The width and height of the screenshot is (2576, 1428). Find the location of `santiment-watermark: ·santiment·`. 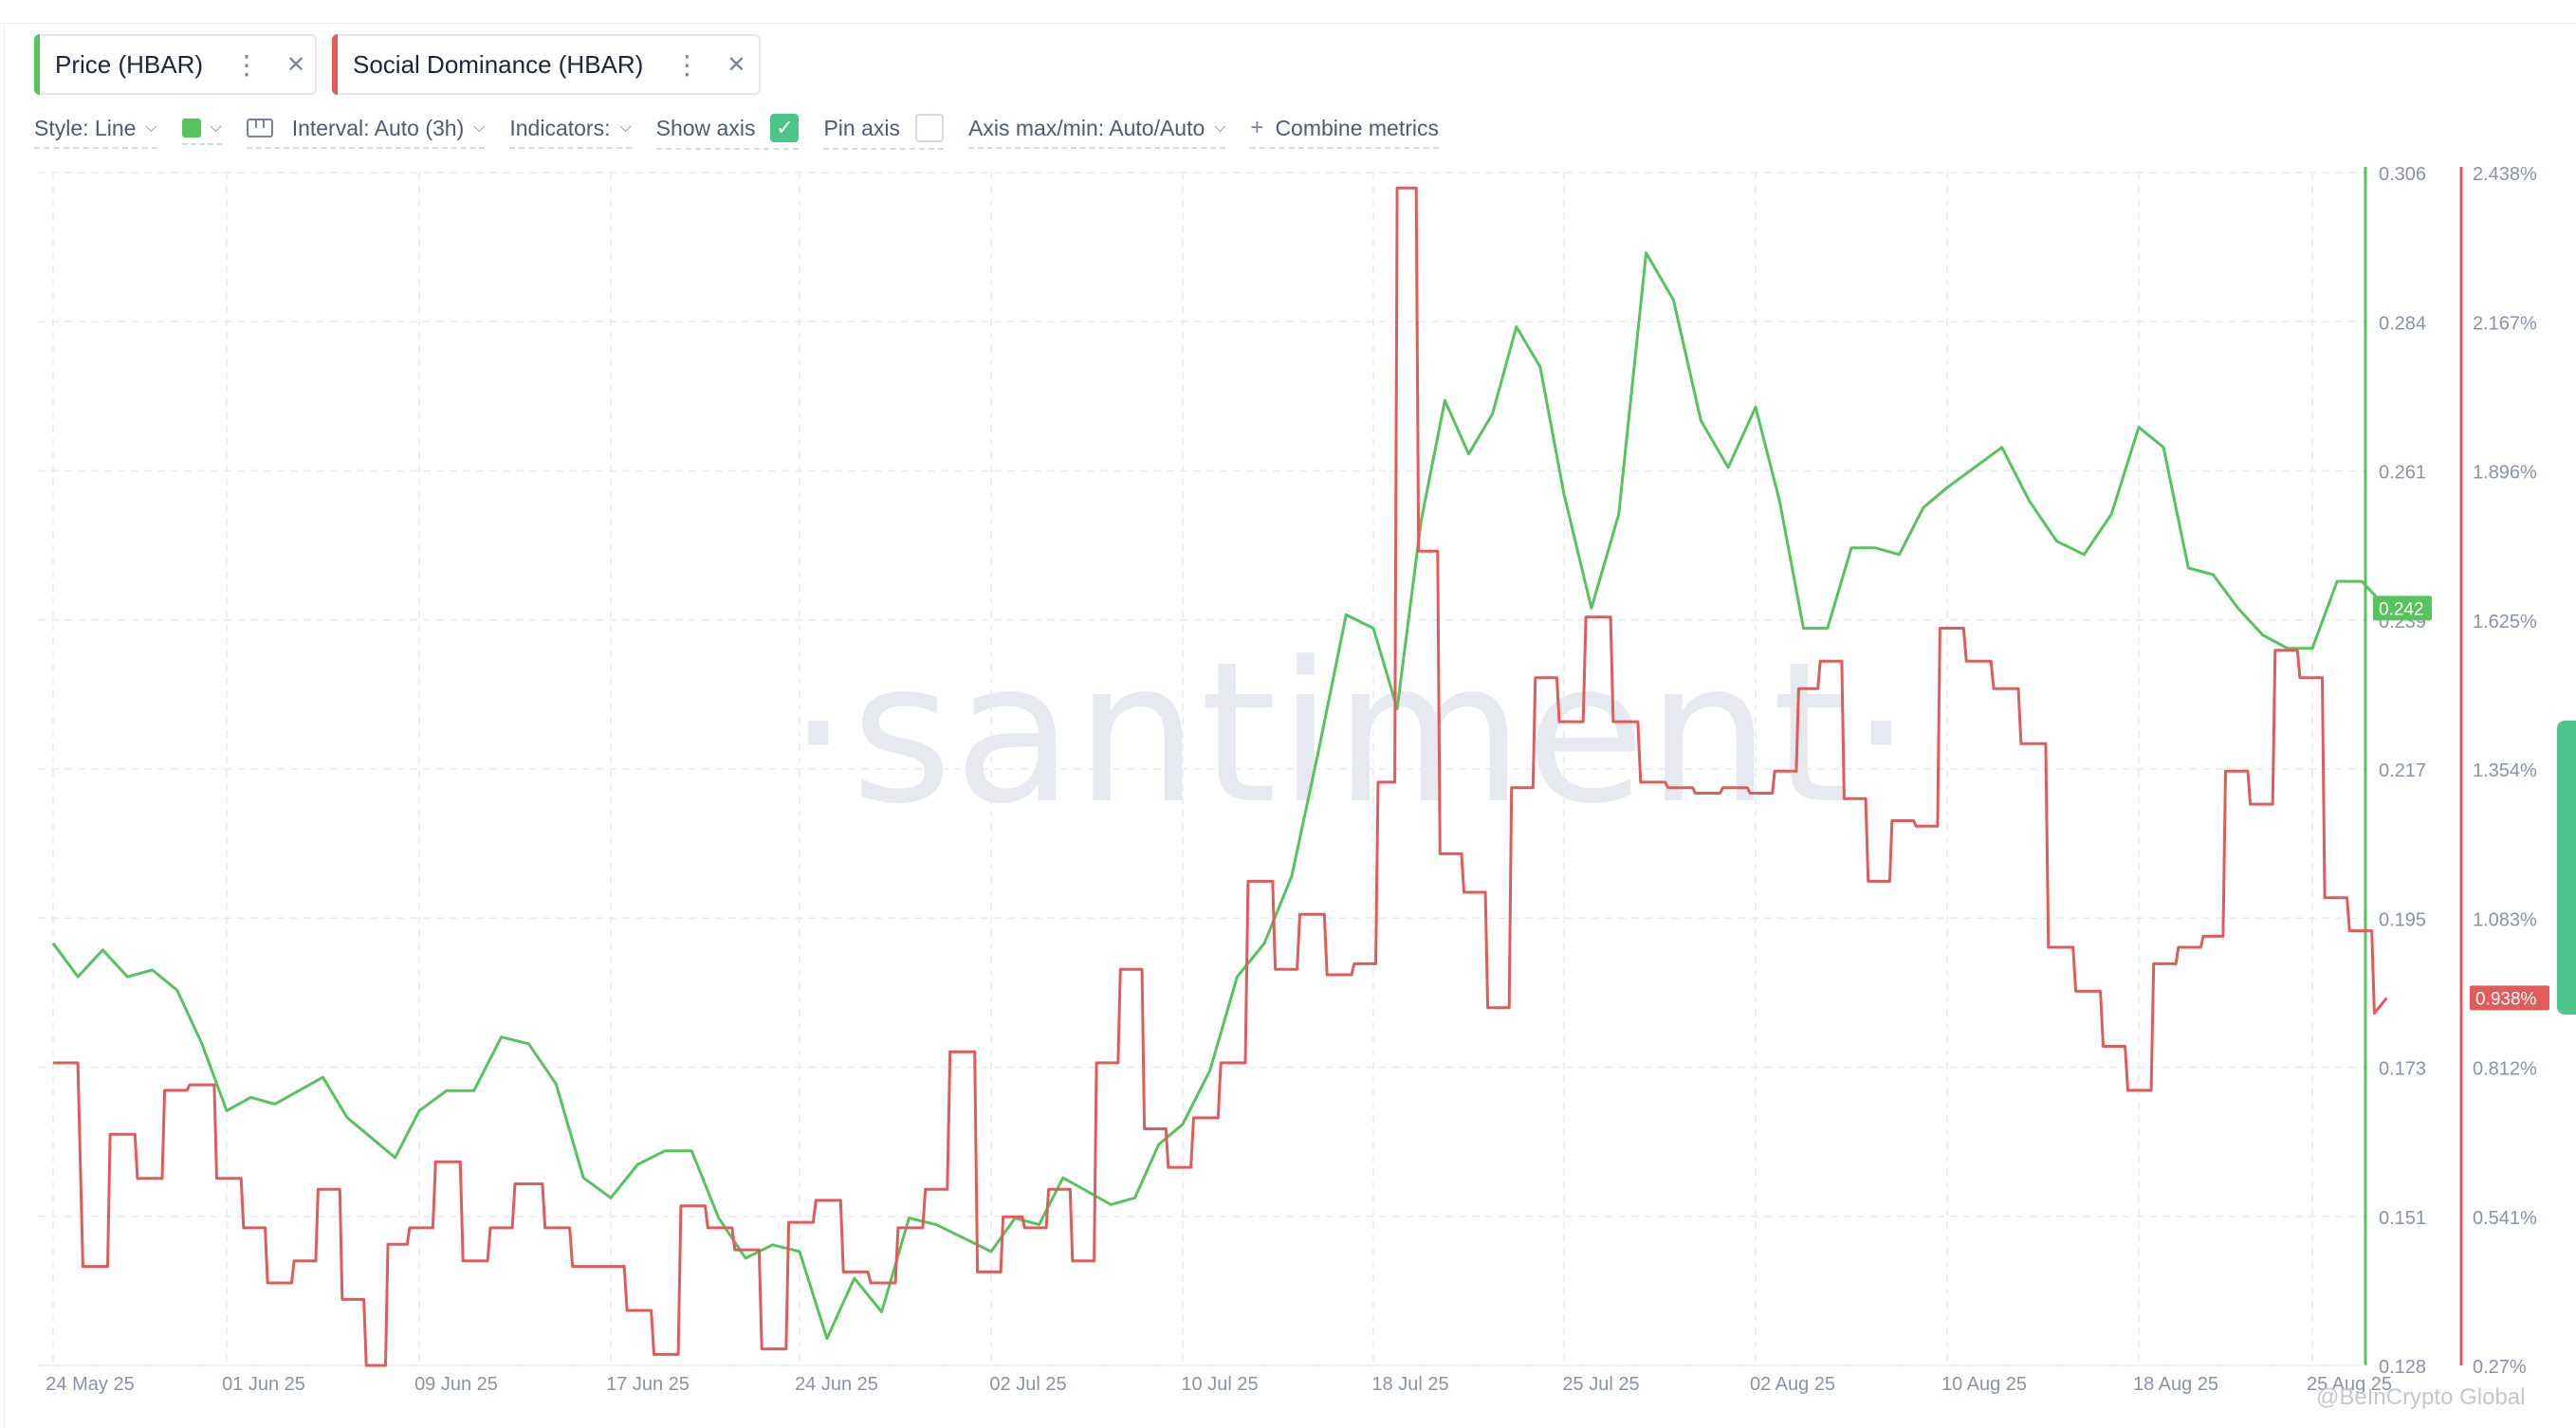

santiment-watermark: ·santiment· is located at coordinates (1351, 734).